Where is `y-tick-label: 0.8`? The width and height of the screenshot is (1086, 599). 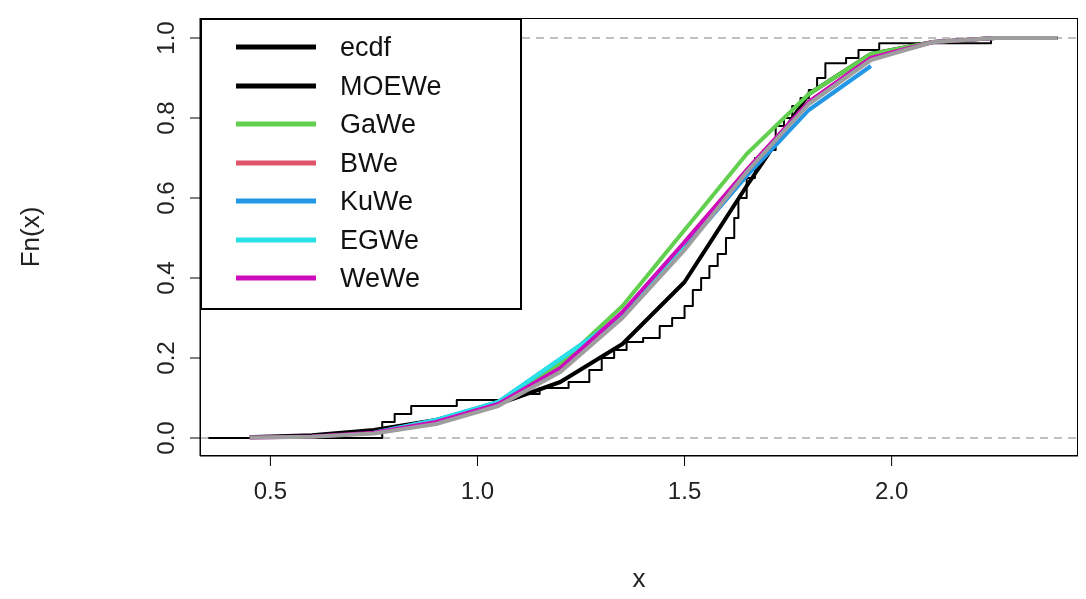 y-tick-label: 0.8 is located at coordinates (165, 118).